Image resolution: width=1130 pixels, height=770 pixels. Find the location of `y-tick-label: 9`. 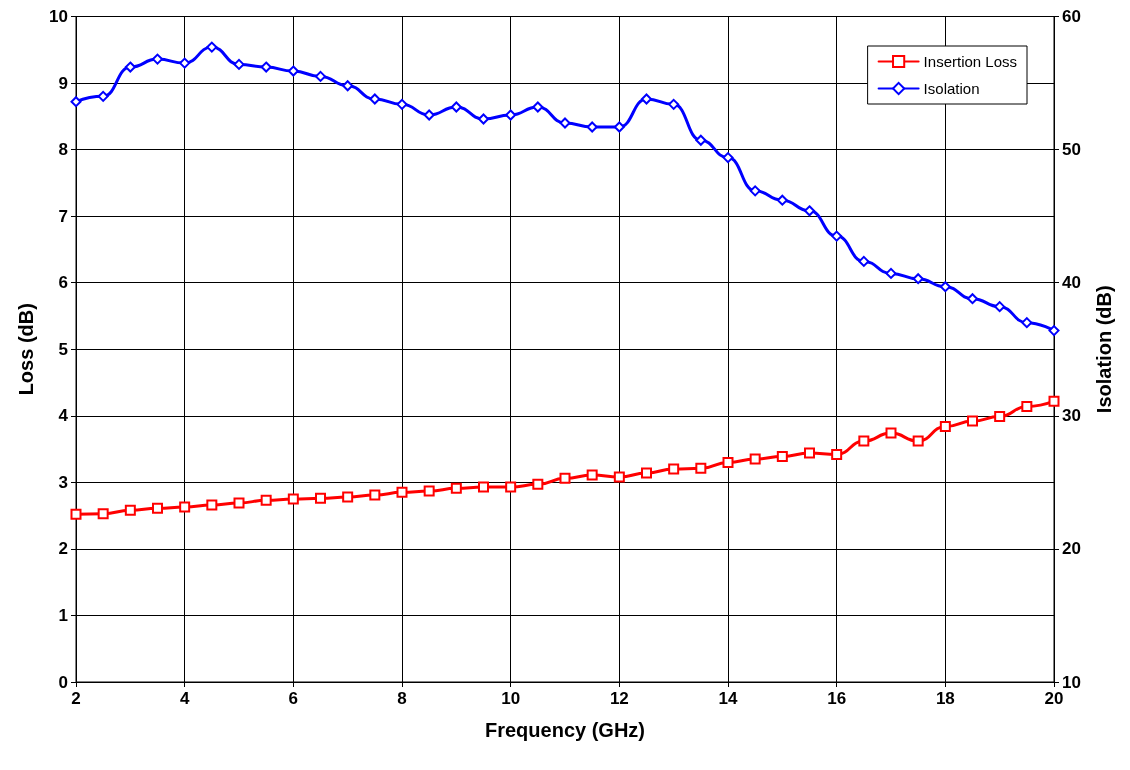

y-tick-label: 9 is located at coordinates (63, 83).